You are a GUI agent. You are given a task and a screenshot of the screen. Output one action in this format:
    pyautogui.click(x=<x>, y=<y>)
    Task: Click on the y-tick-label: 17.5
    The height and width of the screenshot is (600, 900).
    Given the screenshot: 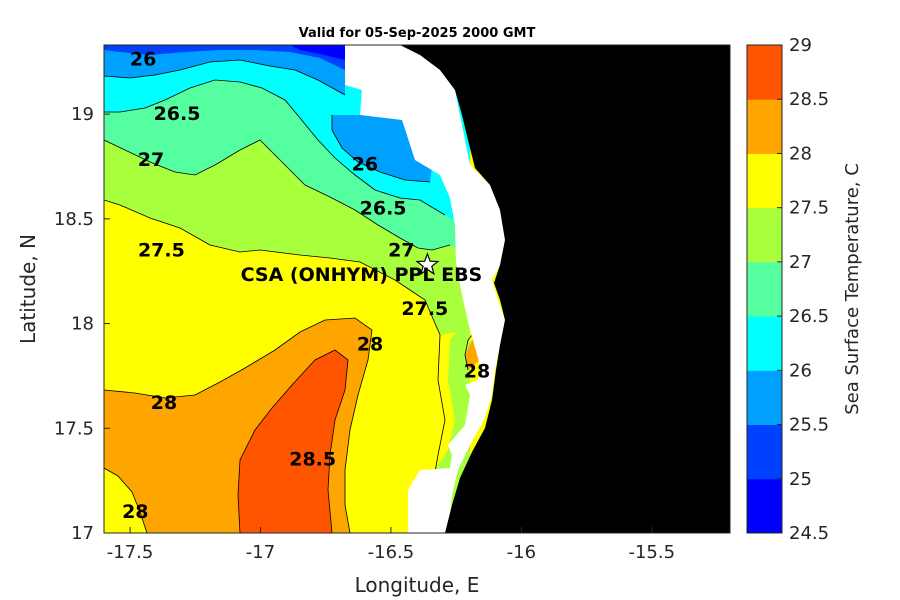 What is the action you would take?
    pyautogui.click(x=74, y=428)
    